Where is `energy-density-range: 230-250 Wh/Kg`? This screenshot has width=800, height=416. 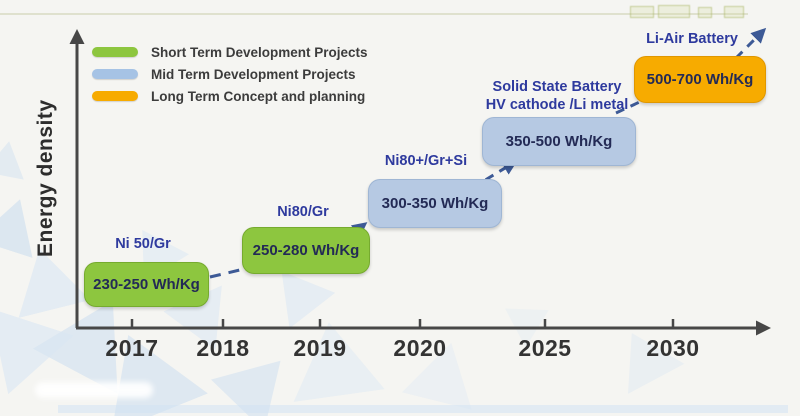 energy-density-range: 230-250 Wh/Kg is located at coordinates (146, 284).